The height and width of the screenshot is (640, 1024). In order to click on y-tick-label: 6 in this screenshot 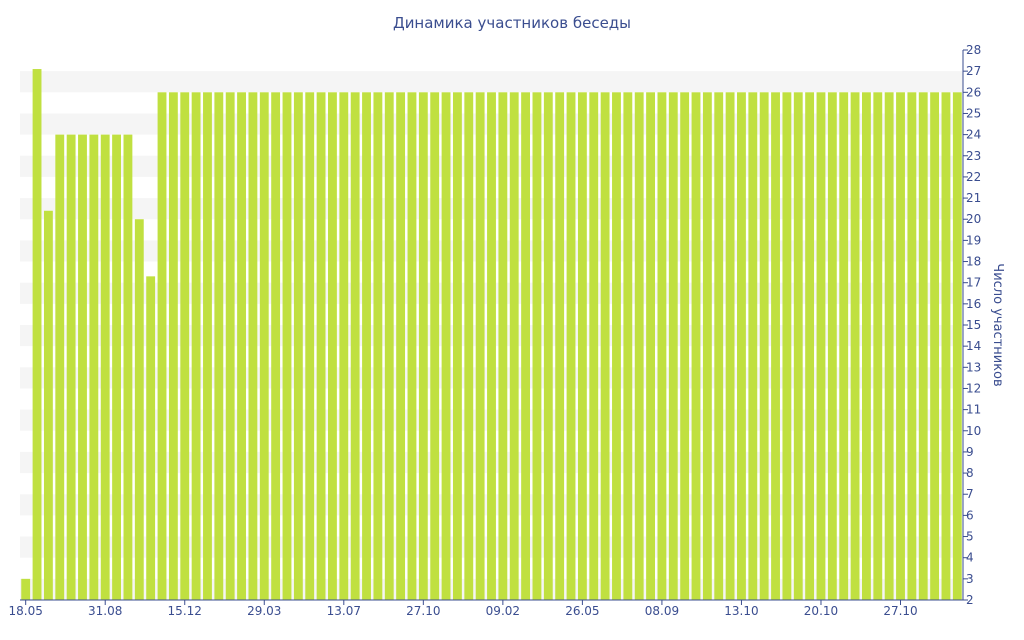, I will do `click(970, 515)`.